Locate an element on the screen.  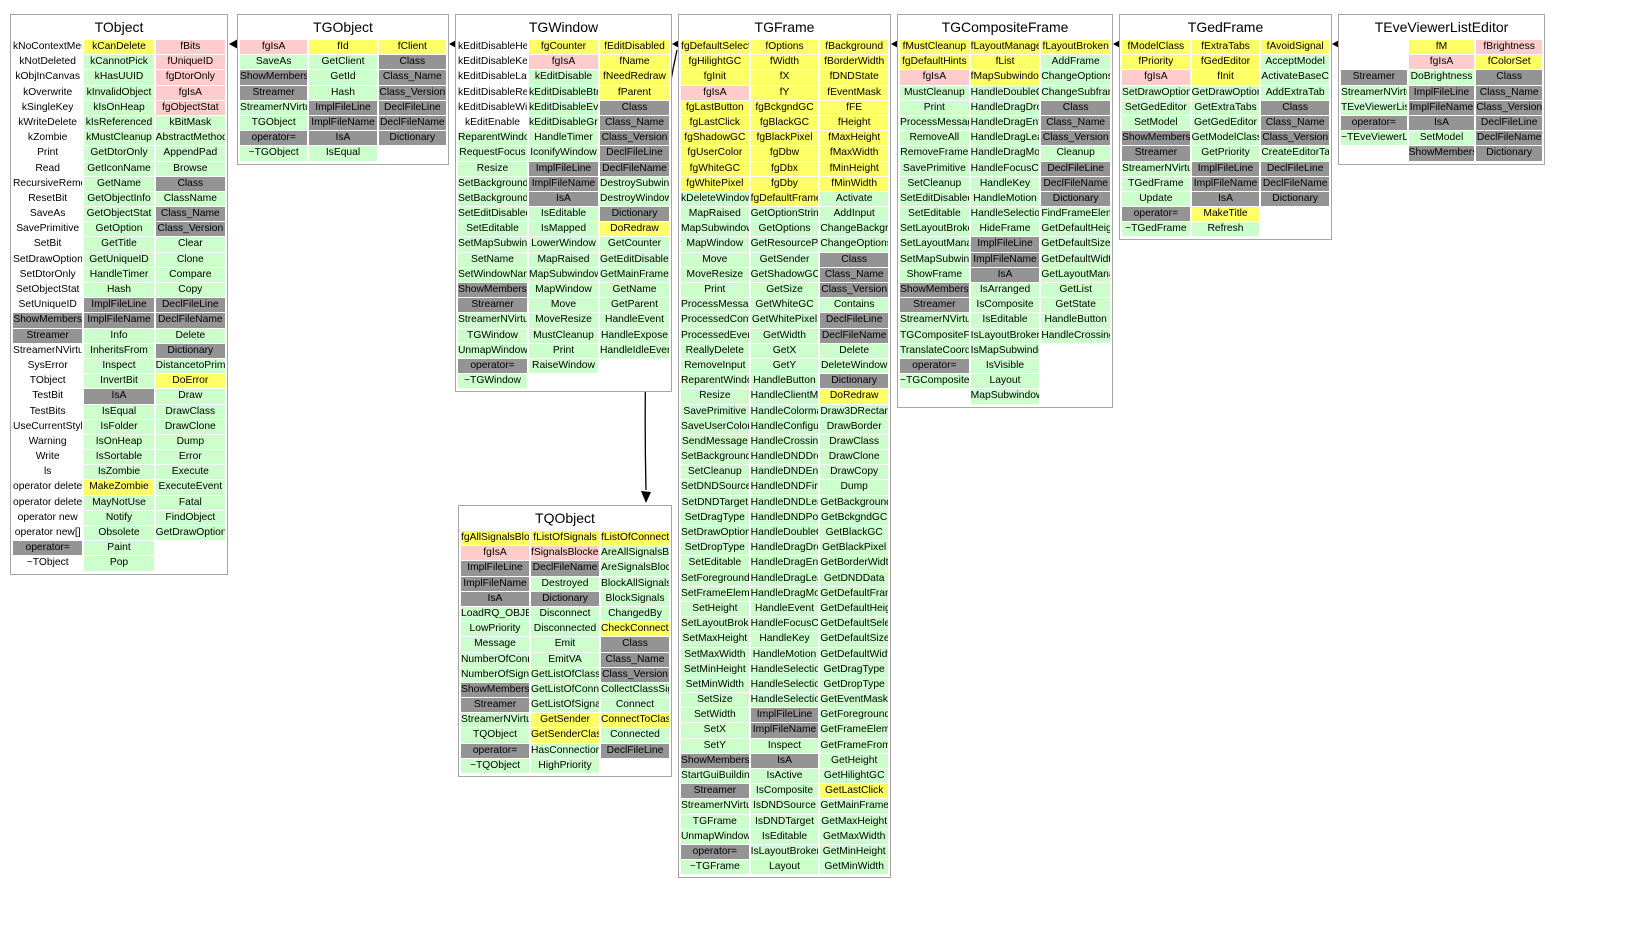
member-cell: fgDefaultSelectedBackground is located at coordinates (715, 47).